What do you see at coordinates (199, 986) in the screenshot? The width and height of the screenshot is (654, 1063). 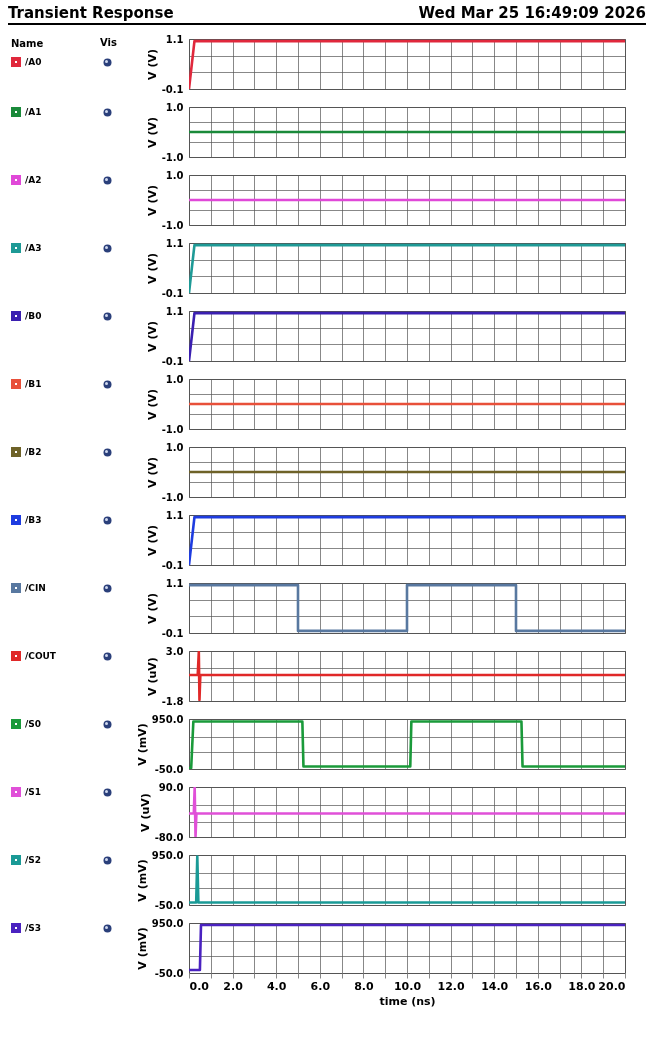 I see `x-tick-label: 0.0` at bounding box center [199, 986].